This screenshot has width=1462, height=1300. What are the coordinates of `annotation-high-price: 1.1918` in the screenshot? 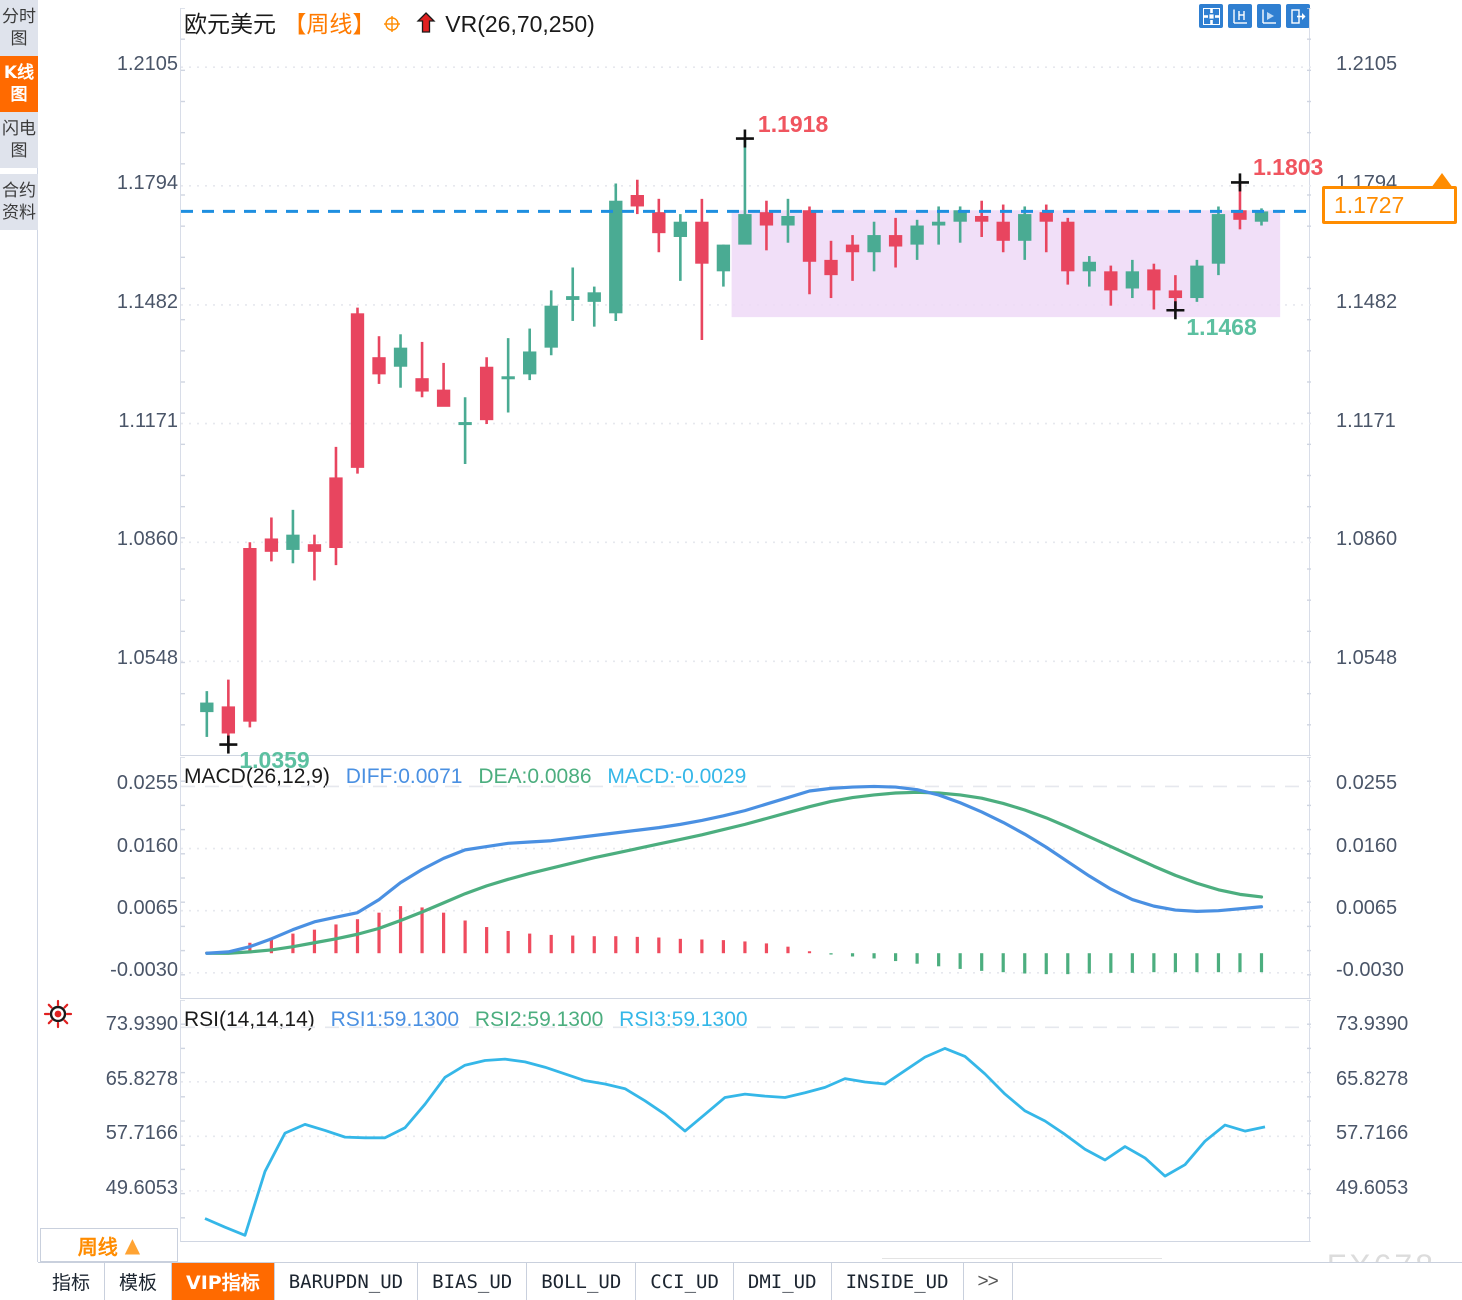 It's located at (793, 123).